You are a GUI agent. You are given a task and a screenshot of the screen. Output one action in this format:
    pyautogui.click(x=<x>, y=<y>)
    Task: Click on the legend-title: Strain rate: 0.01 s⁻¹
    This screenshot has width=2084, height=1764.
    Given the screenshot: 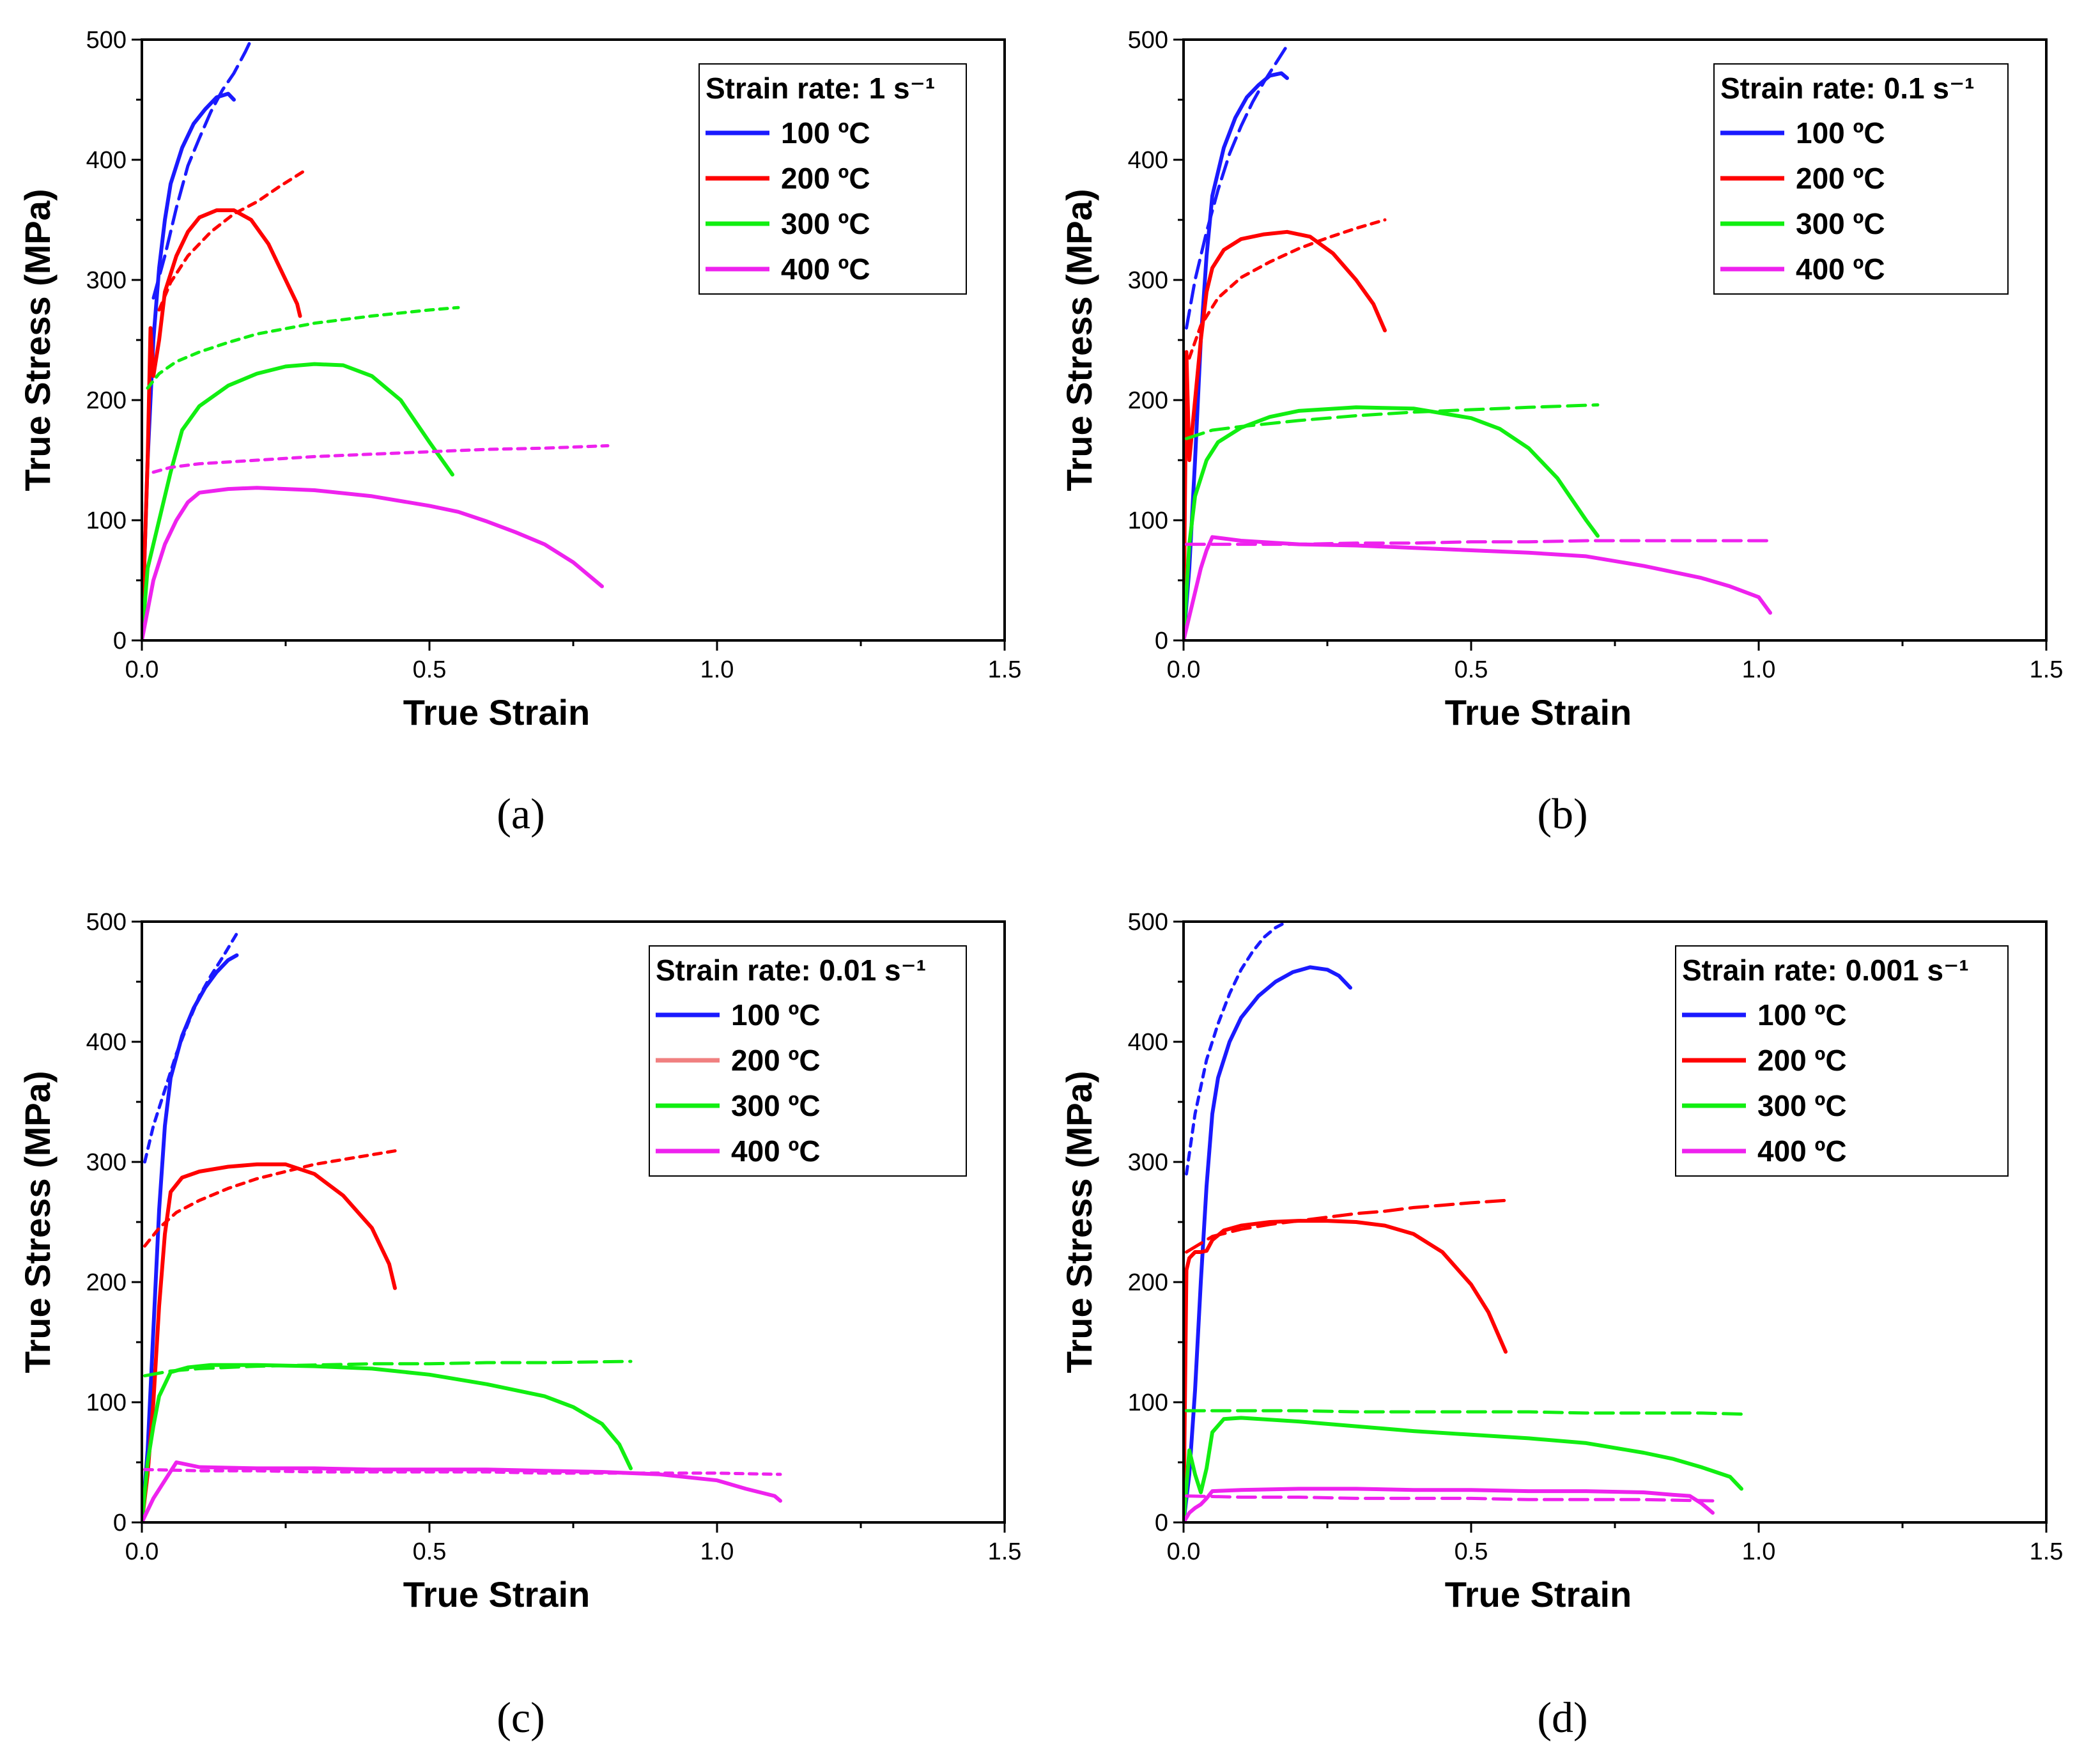 What is the action you would take?
    pyautogui.click(x=791, y=970)
    